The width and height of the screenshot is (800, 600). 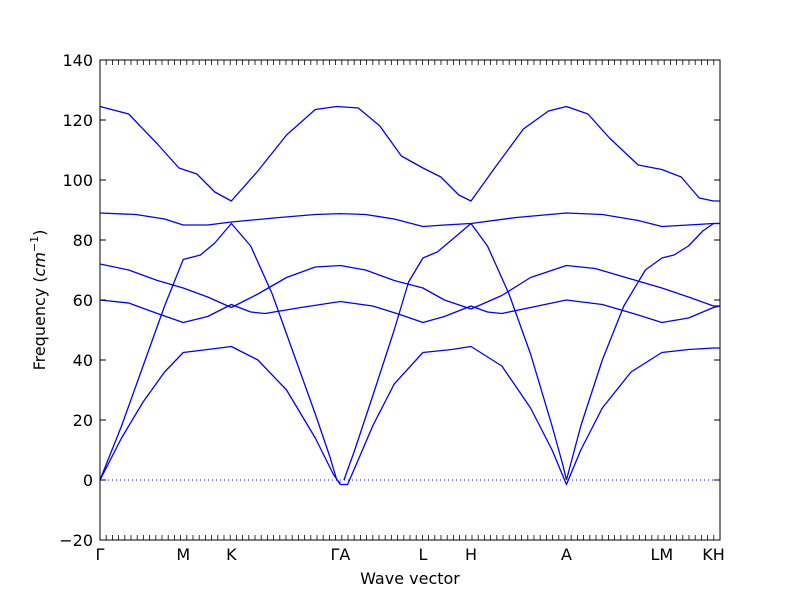 What do you see at coordinates (83, 240) in the screenshot?
I see `y-tick-label: 80` at bounding box center [83, 240].